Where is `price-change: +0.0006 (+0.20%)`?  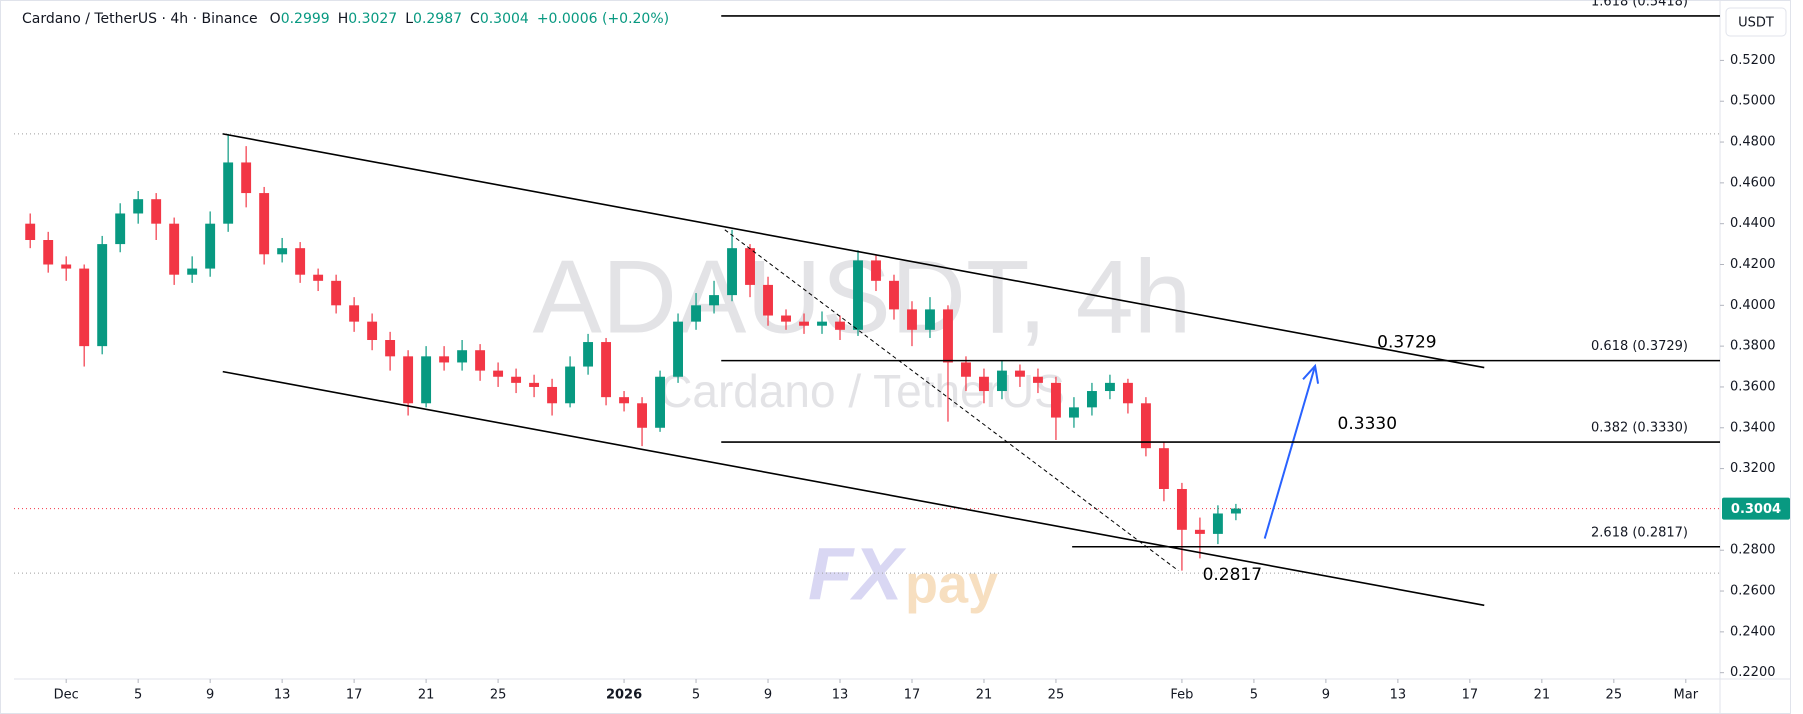 price-change: +0.0006 (+0.20%) is located at coordinates (603, 19).